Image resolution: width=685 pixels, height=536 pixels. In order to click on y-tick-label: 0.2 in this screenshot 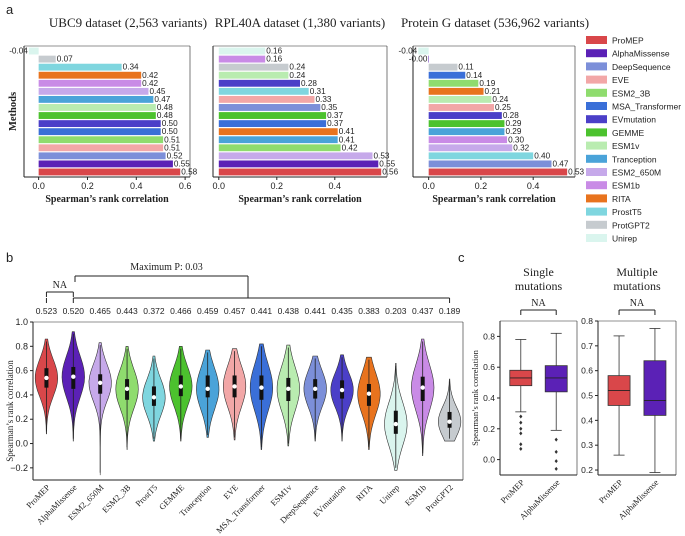, I will do `click(587, 470)`.